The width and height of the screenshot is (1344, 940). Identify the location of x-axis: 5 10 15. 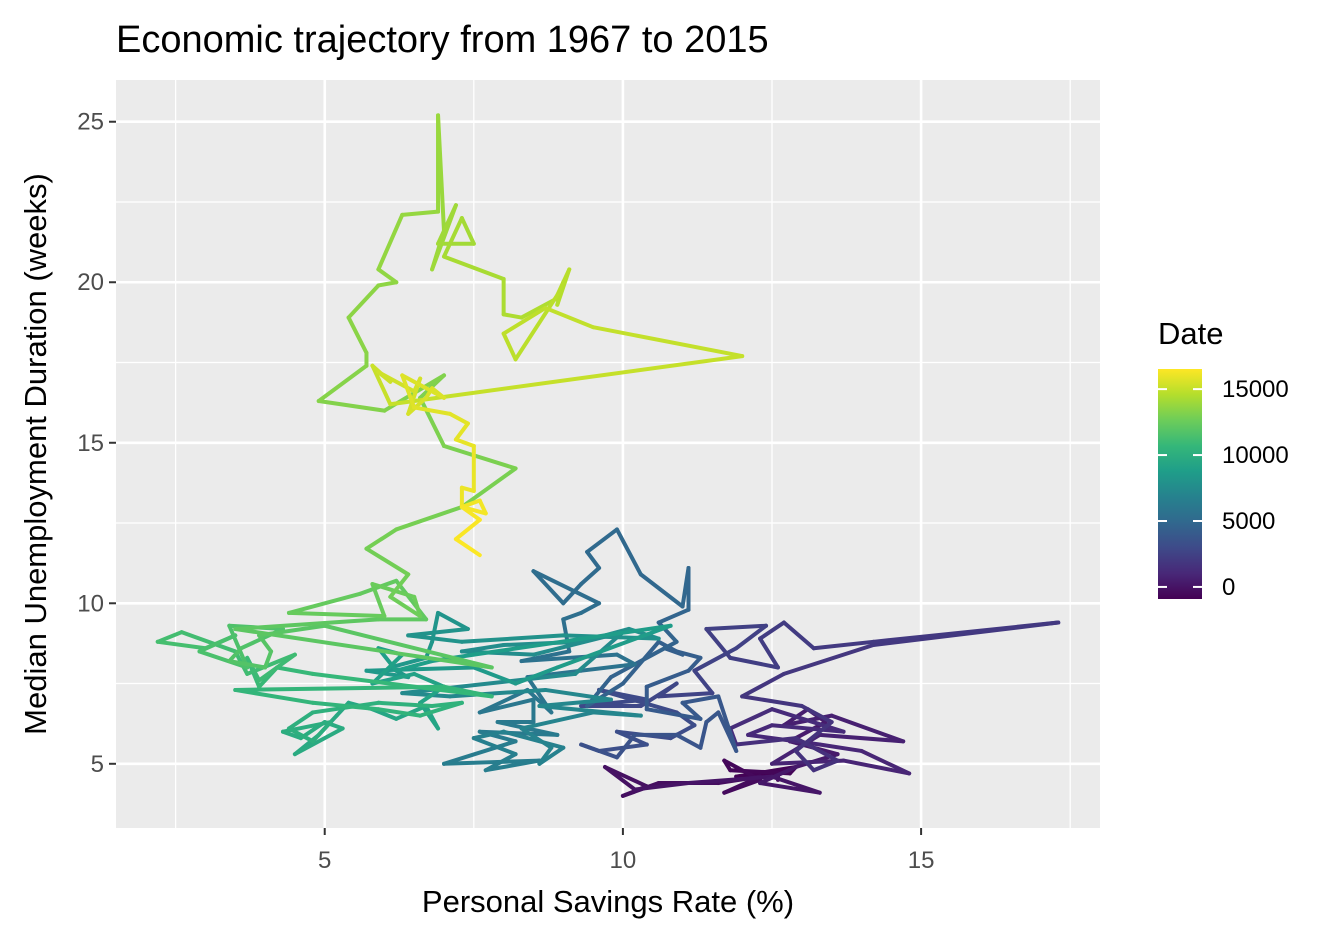
(626, 851).